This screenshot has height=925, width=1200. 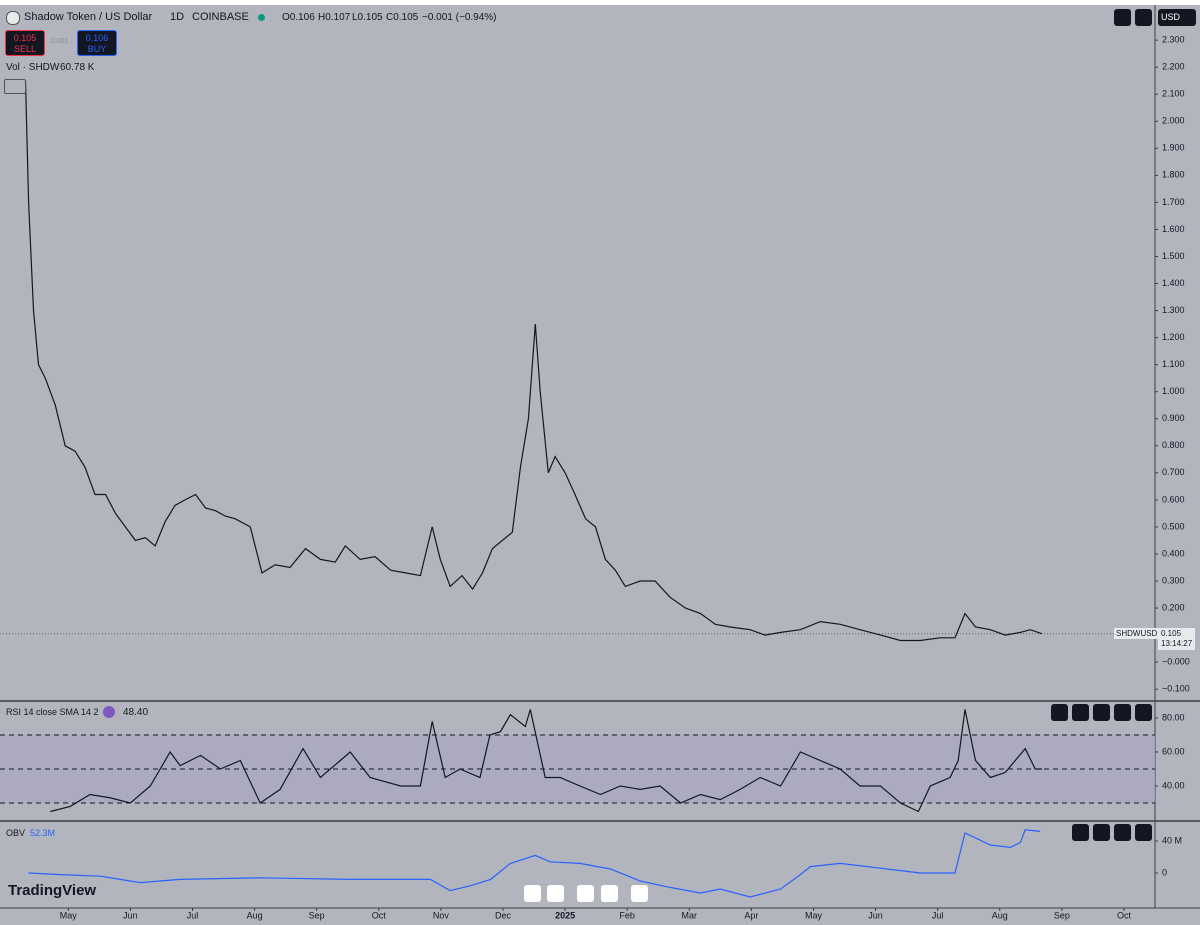 What do you see at coordinates (1143, 17) in the screenshot?
I see `fullscreen-button` at bounding box center [1143, 17].